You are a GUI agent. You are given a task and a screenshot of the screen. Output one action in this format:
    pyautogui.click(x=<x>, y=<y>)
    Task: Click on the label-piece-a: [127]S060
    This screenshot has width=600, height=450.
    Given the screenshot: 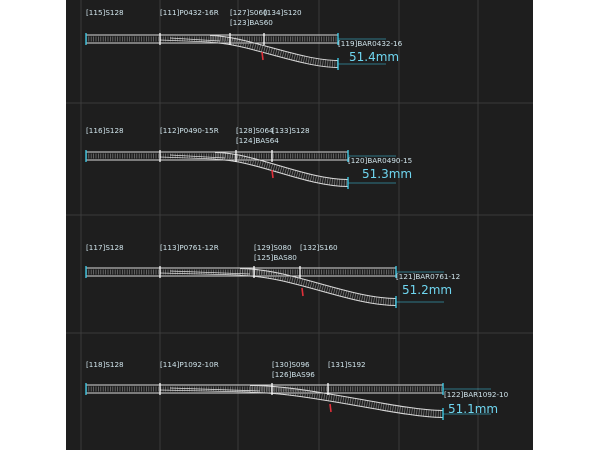 What is the action you would take?
    pyautogui.click(x=249, y=12)
    